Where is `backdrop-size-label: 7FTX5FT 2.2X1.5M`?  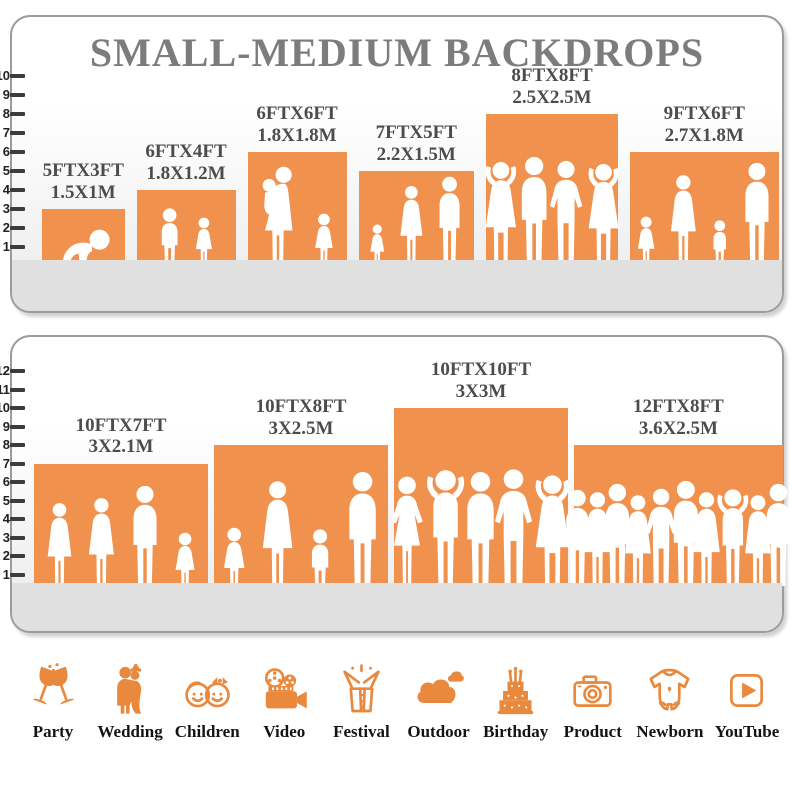 backdrop-size-label: 7FTX5FT 2.2X1.5M is located at coordinates (416, 143).